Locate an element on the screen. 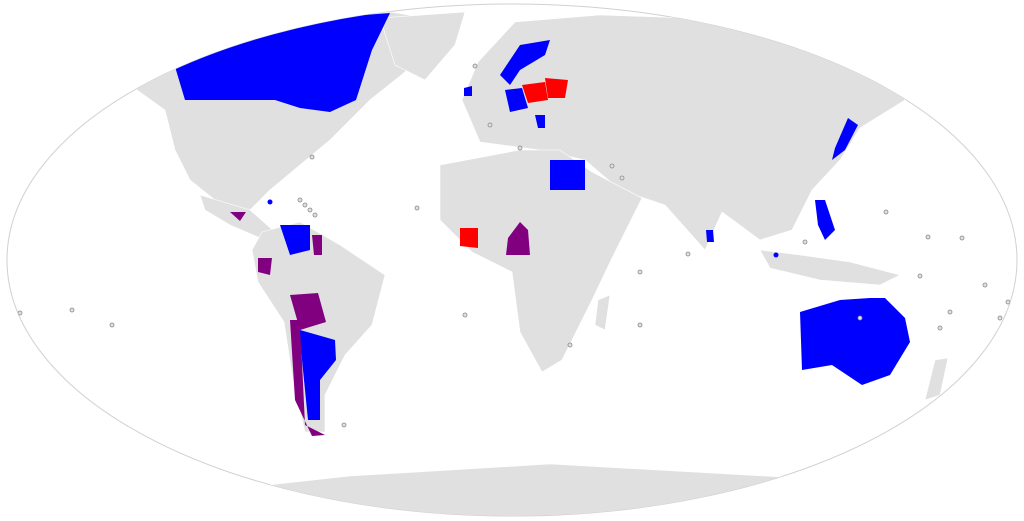 Image resolution: width=1024 pixels, height=521 pixels. region-central-europe is located at coordinates (516, 100).